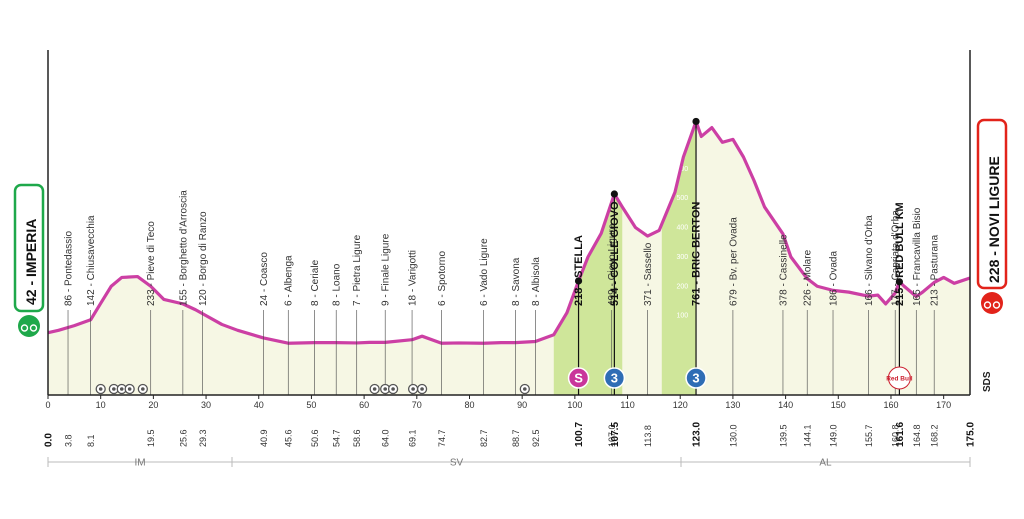  Describe the element at coordinates (289, 280) in the screenshot. I see `place-label: 6 - Albenga` at that location.